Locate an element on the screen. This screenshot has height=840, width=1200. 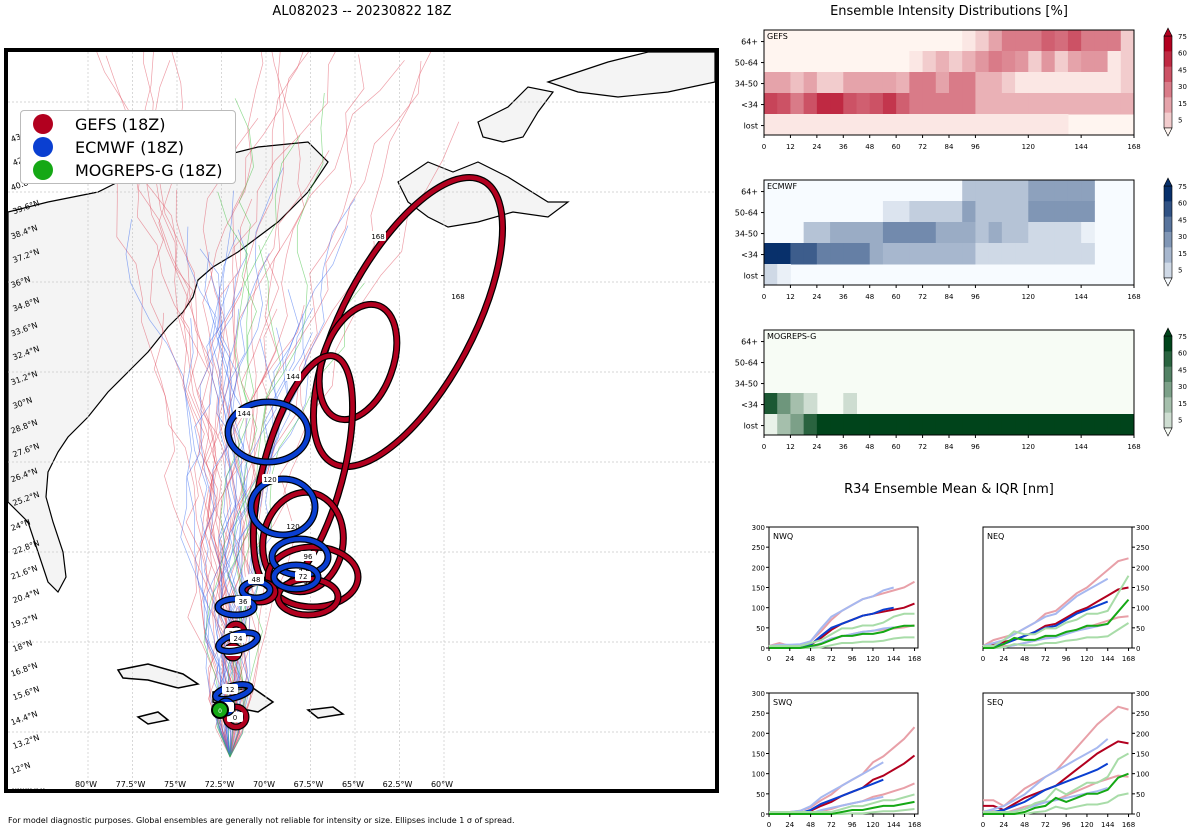
heatmap-xtick-label: 120 is located at coordinates (1028, 297).